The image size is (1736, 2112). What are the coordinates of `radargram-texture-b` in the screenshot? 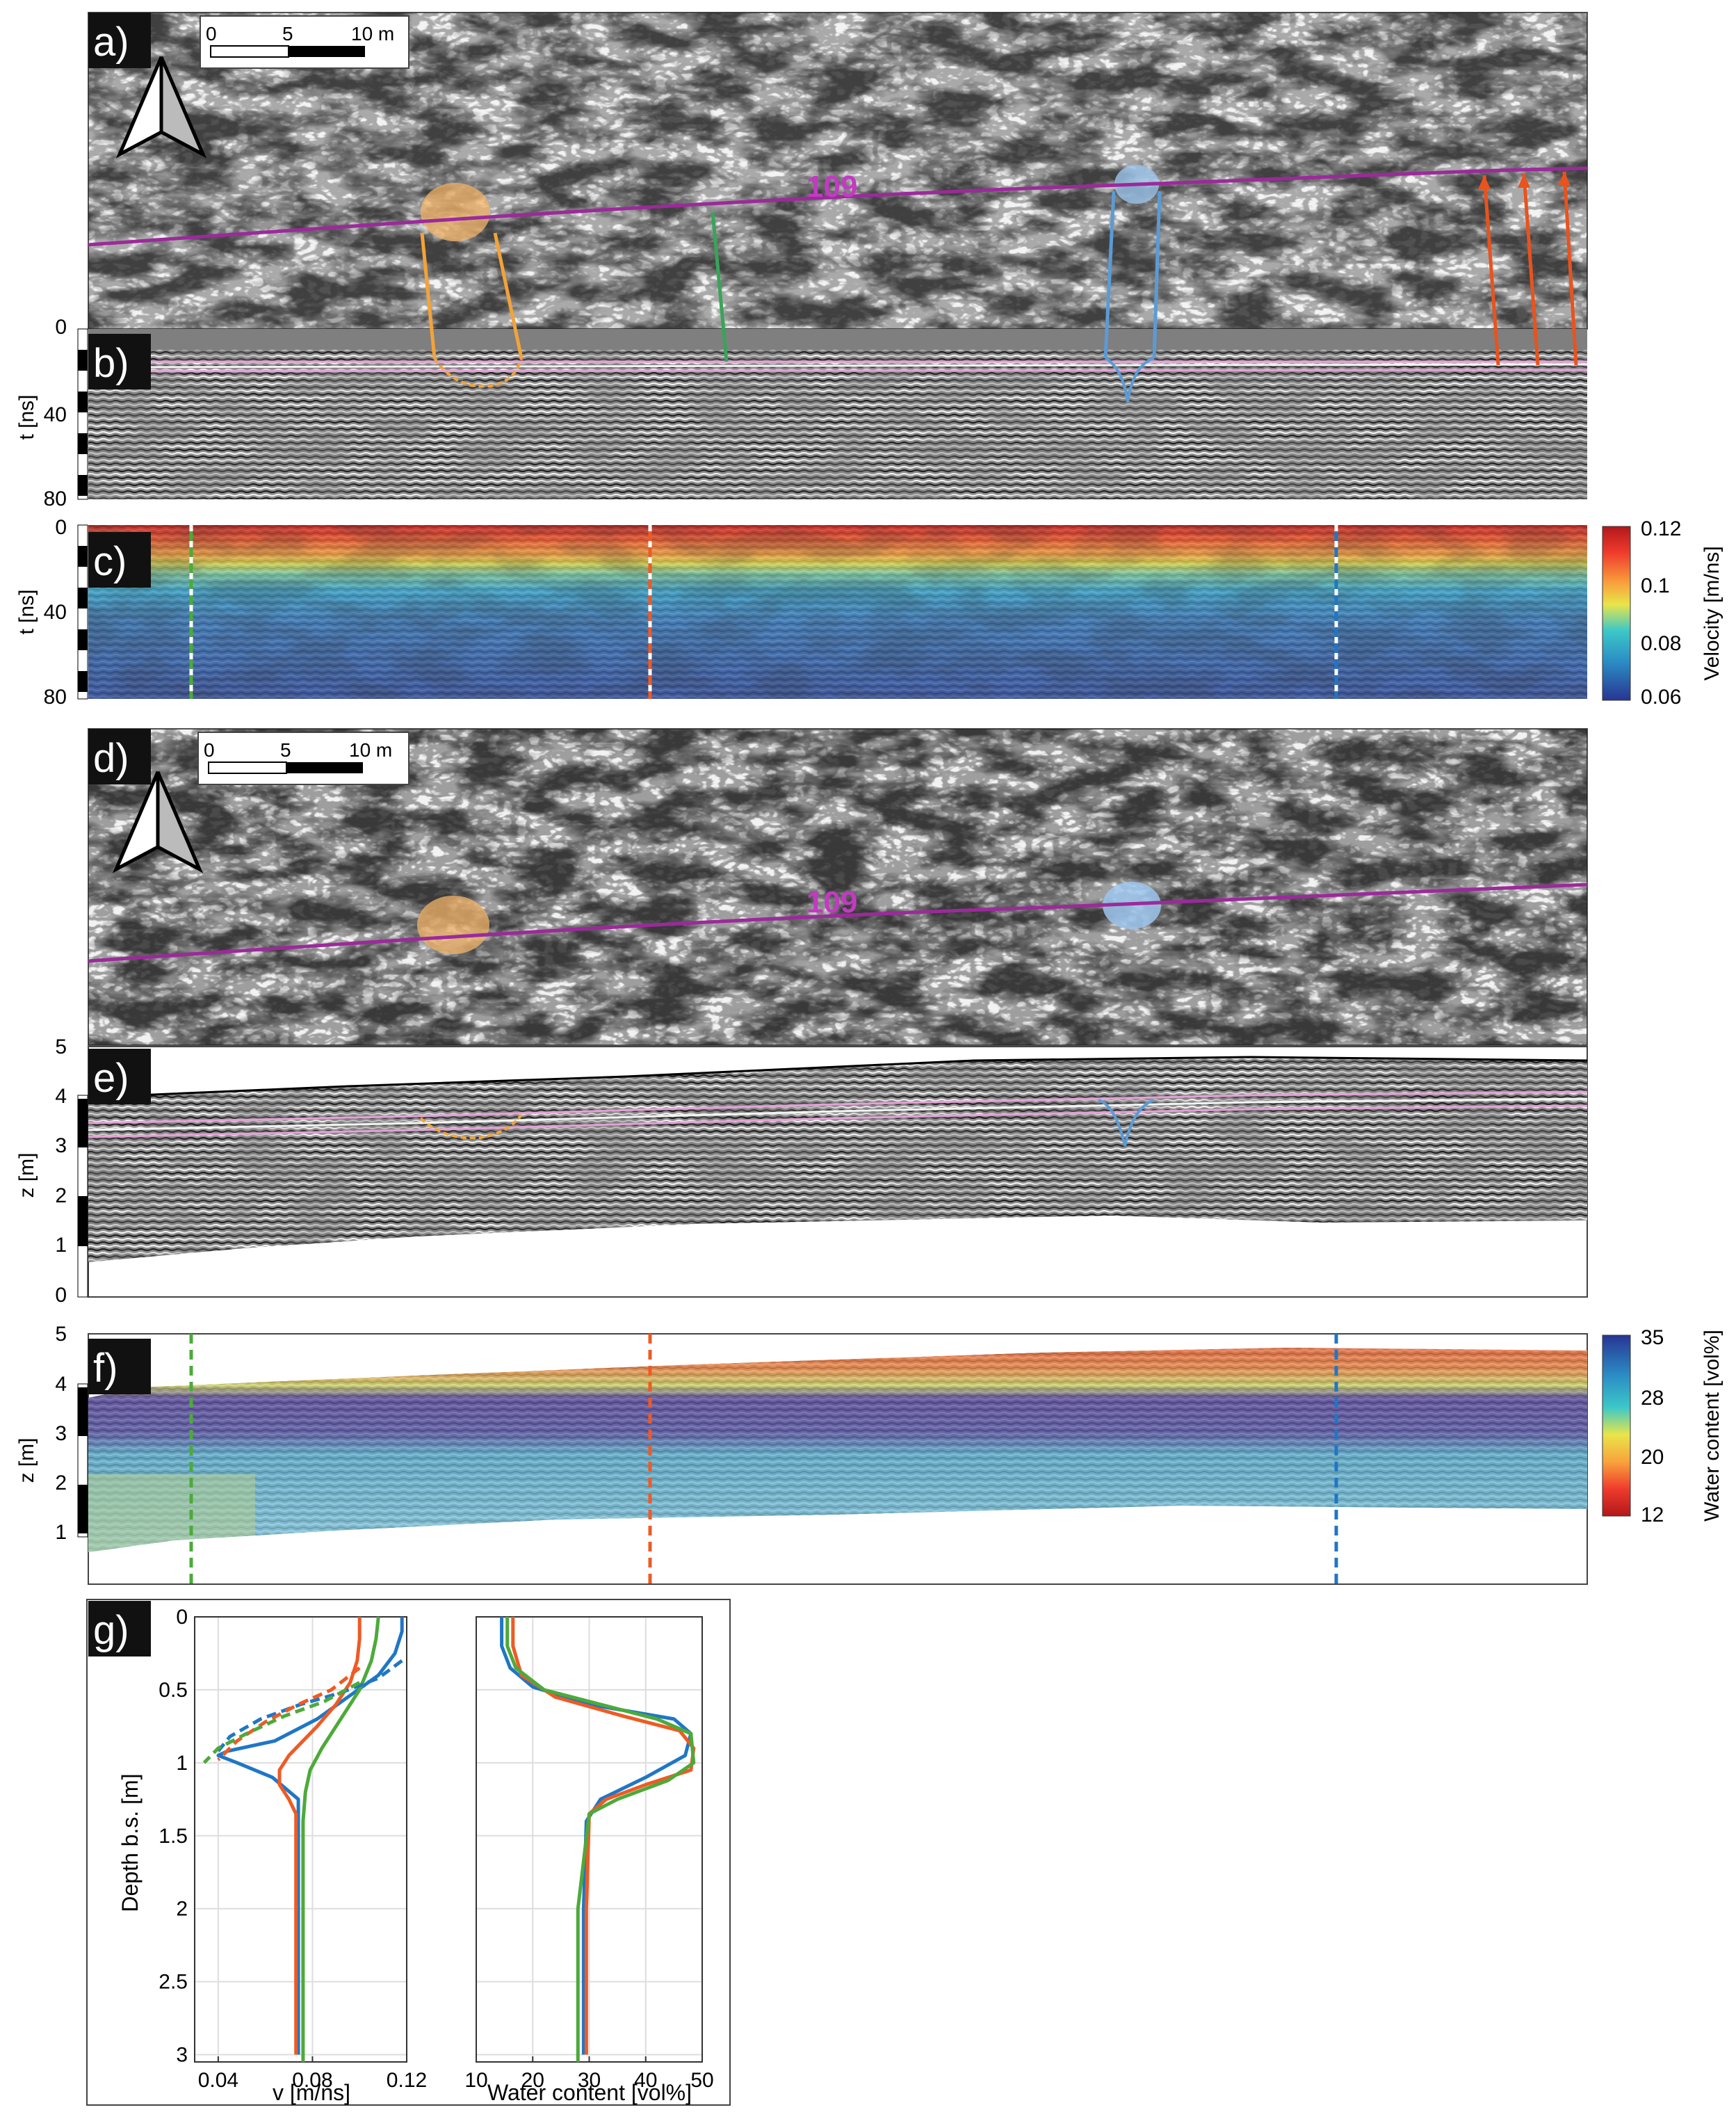 It's located at (837, 414).